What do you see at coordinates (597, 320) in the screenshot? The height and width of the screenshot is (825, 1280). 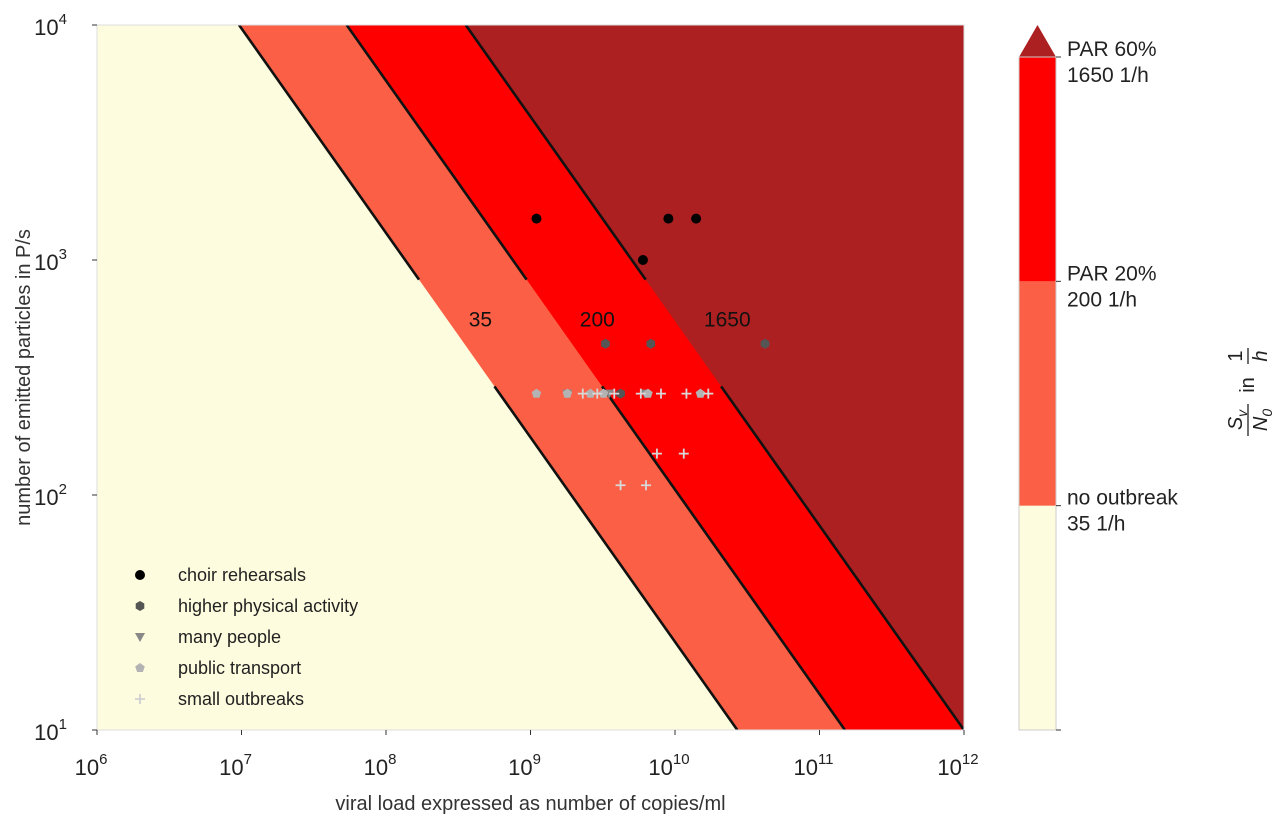 I see `contour-label-200: 200` at bounding box center [597, 320].